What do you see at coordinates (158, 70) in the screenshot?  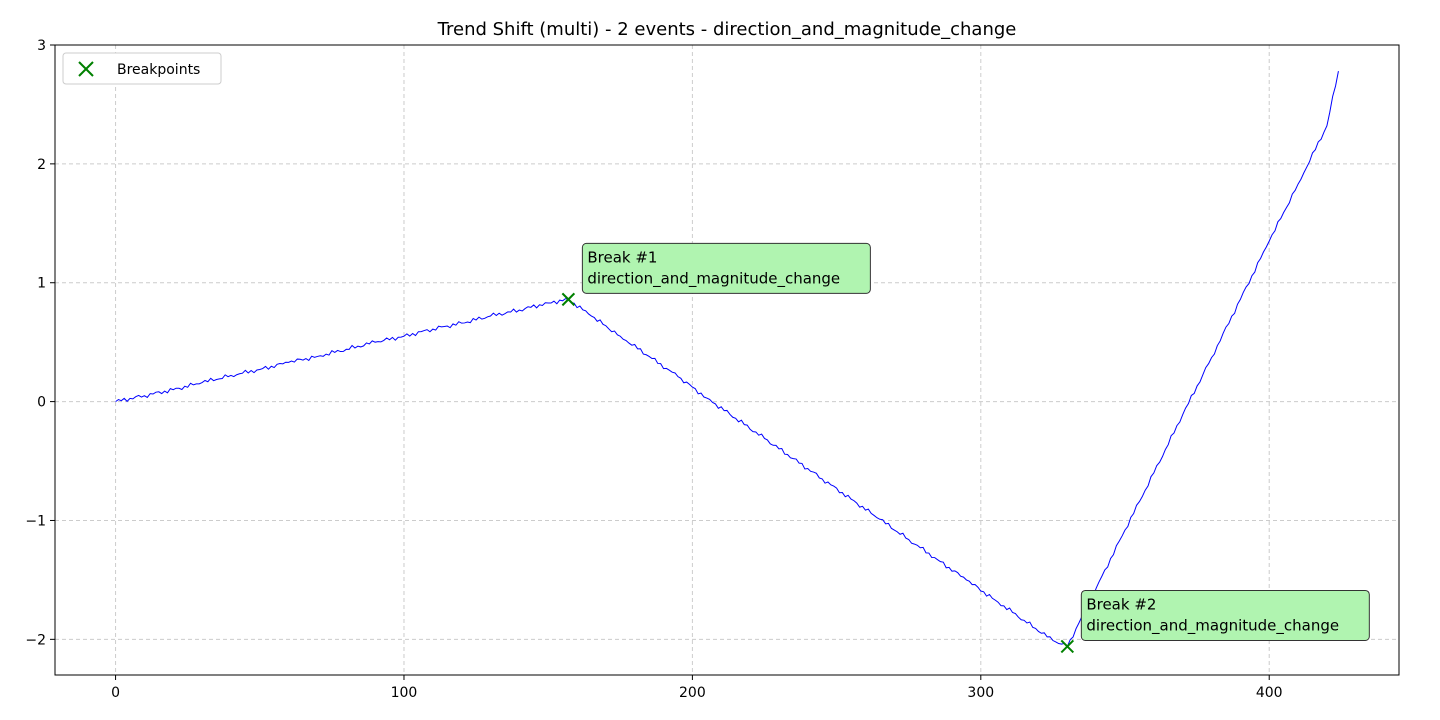 I see `legend-label-breakpoints: Breakpoints` at bounding box center [158, 70].